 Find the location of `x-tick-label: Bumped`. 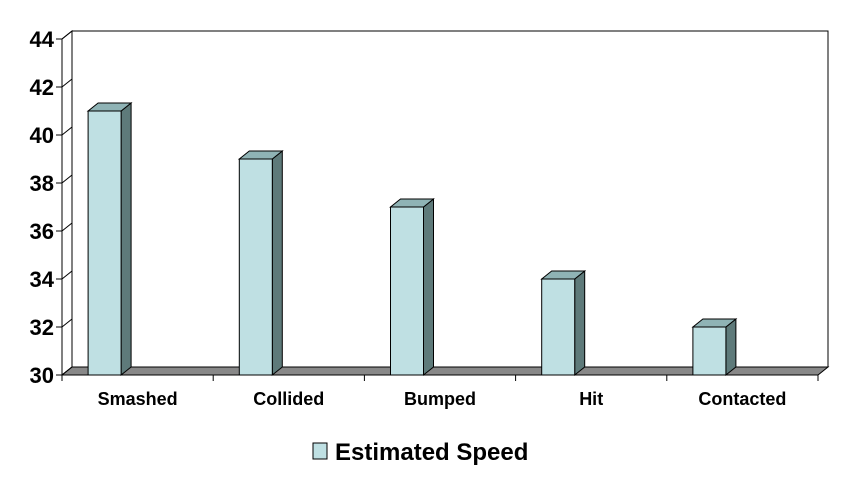

x-tick-label: Bumped is located at coordinates (440, 399).